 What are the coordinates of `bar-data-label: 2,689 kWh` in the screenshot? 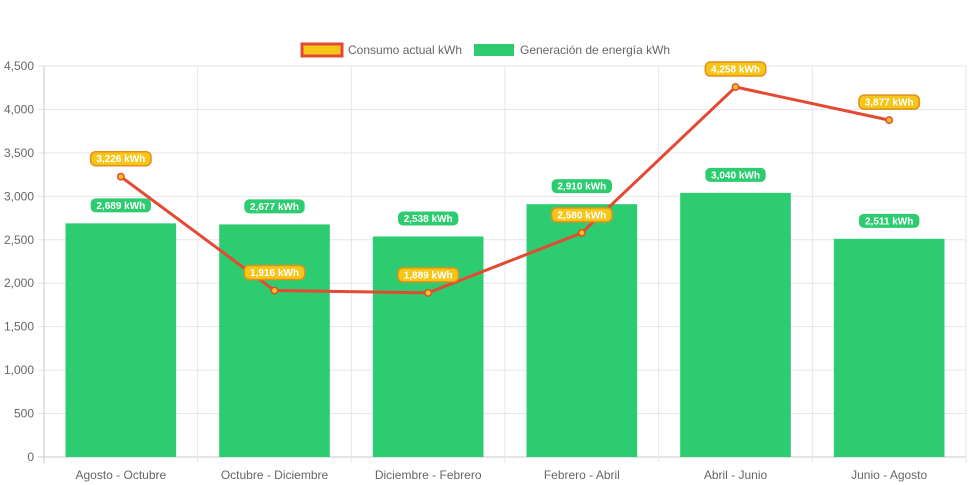 It's located at (121, 205).